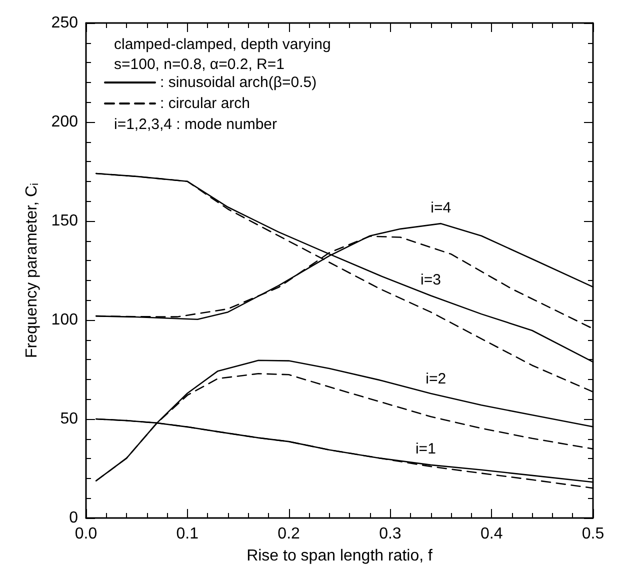  Describe the element at coordinates (593, 534) in the screenshot. I see `x-tick-label: 0.5` at that location.